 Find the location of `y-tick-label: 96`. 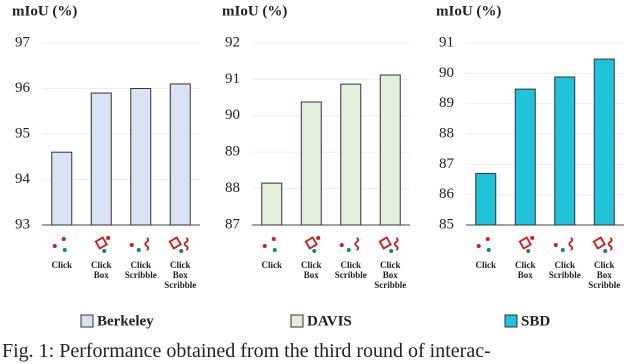

y-tick-label: 96 is located at coordinates (23, 88).